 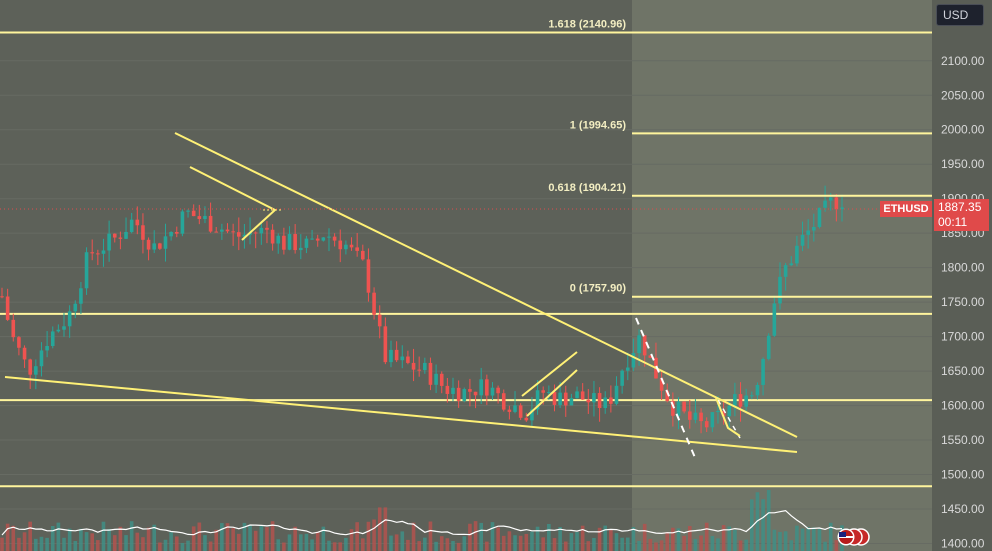 I want to click on y-tick-label: 1800.00, so click(x=963, y=268).